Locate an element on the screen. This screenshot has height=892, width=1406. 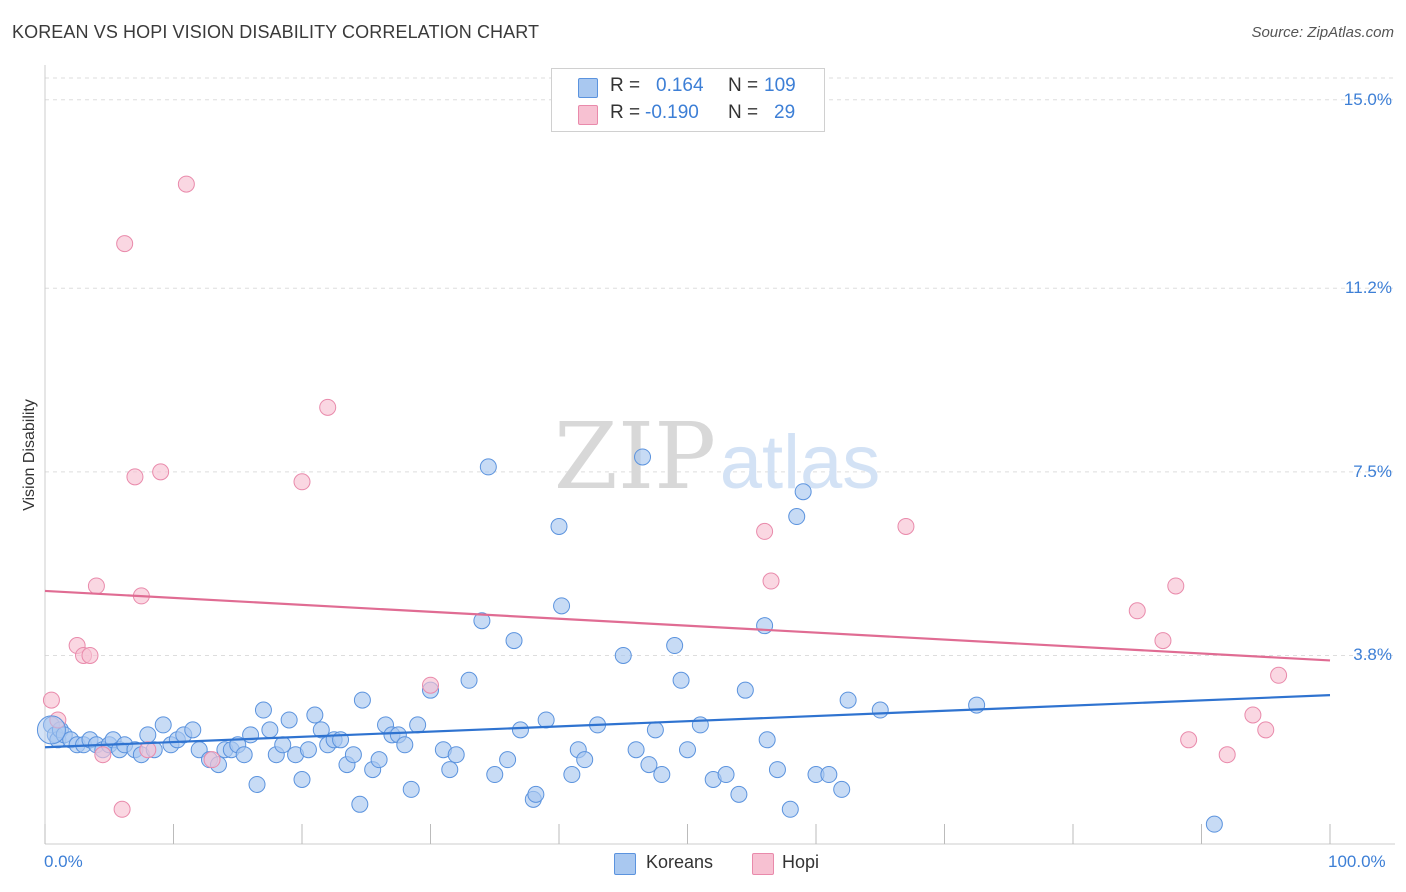
correlation-legend: R = 0.164 N = 109 R = -0.190 N = 29 is located at coordinates (688, 100).